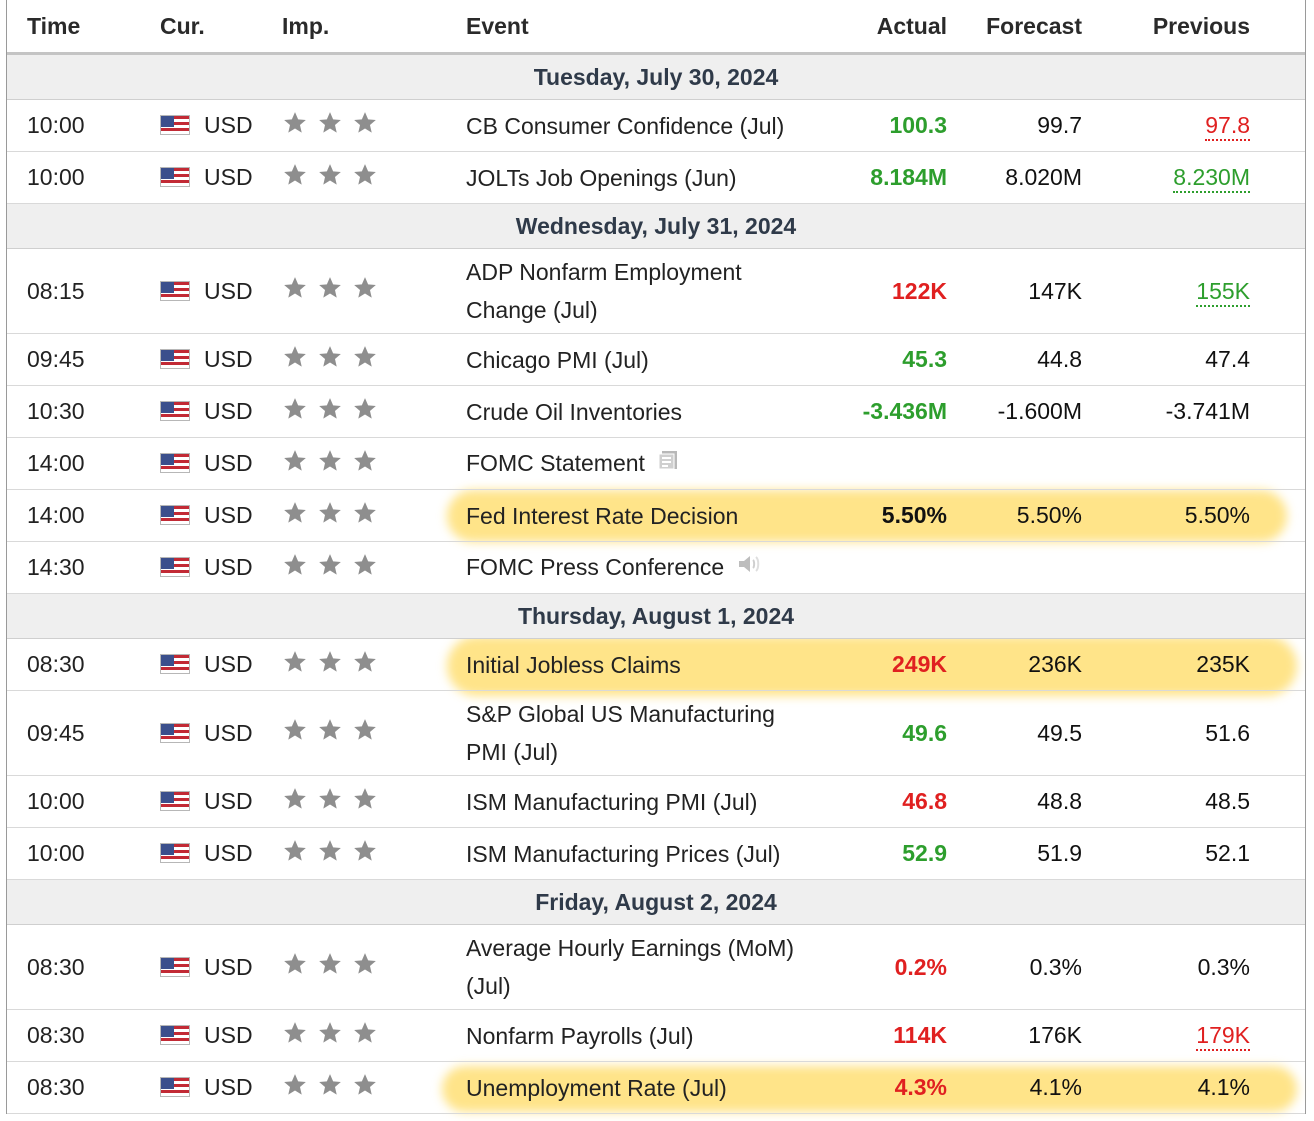  Describe the element at coordinates (73, 27) in the screenshot. I see `header-time: Time` at that location.